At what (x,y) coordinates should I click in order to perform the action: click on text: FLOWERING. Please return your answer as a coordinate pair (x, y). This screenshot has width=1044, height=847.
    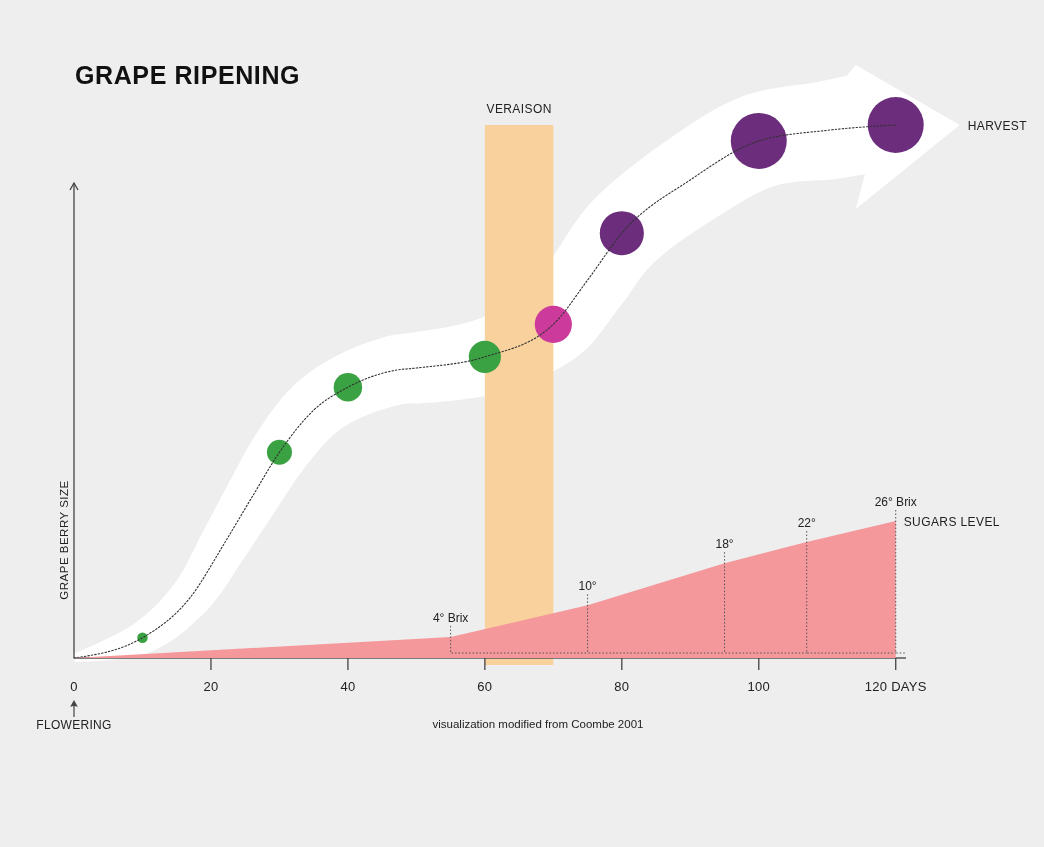
    Looking at the image, I should click on (74, 725).